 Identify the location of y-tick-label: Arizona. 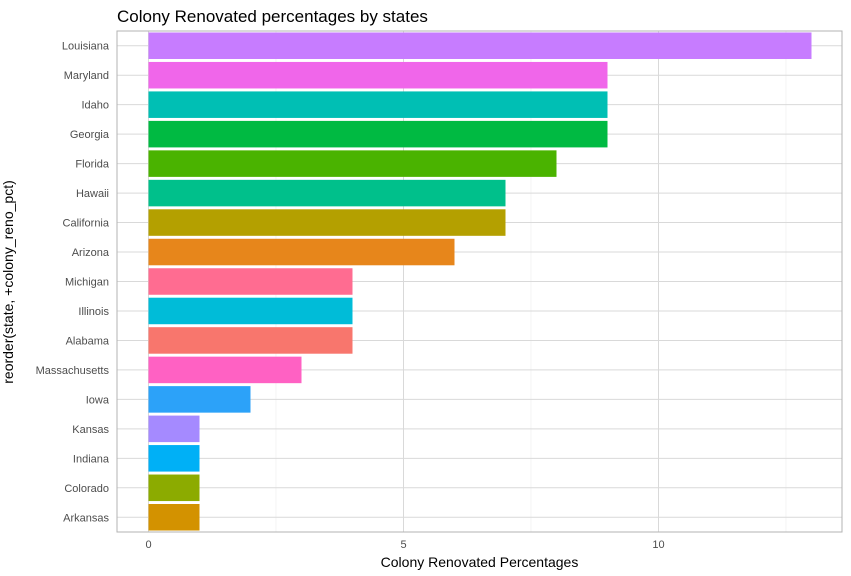
(91, 253).